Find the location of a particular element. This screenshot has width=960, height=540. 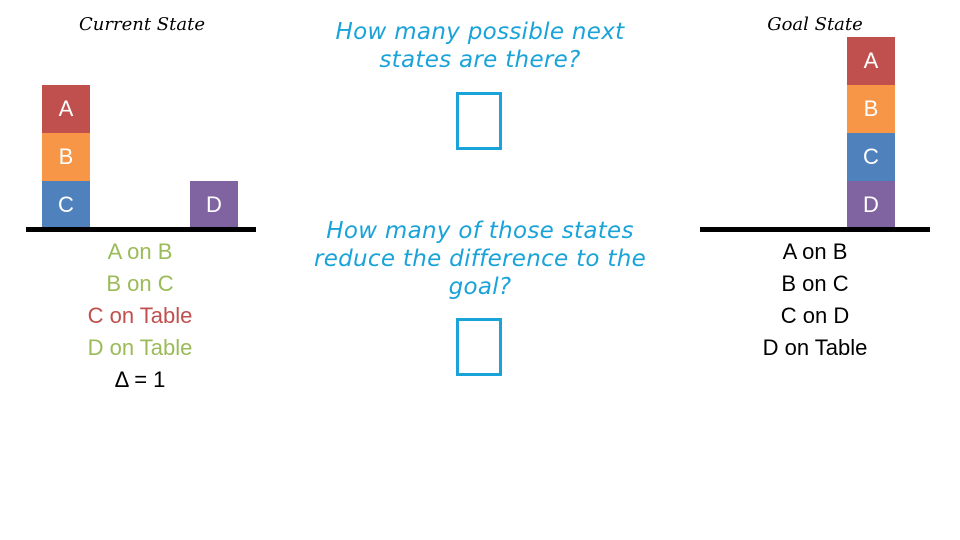

goal-relation-c-on-d: C on D is located at coordinates (815, 315).